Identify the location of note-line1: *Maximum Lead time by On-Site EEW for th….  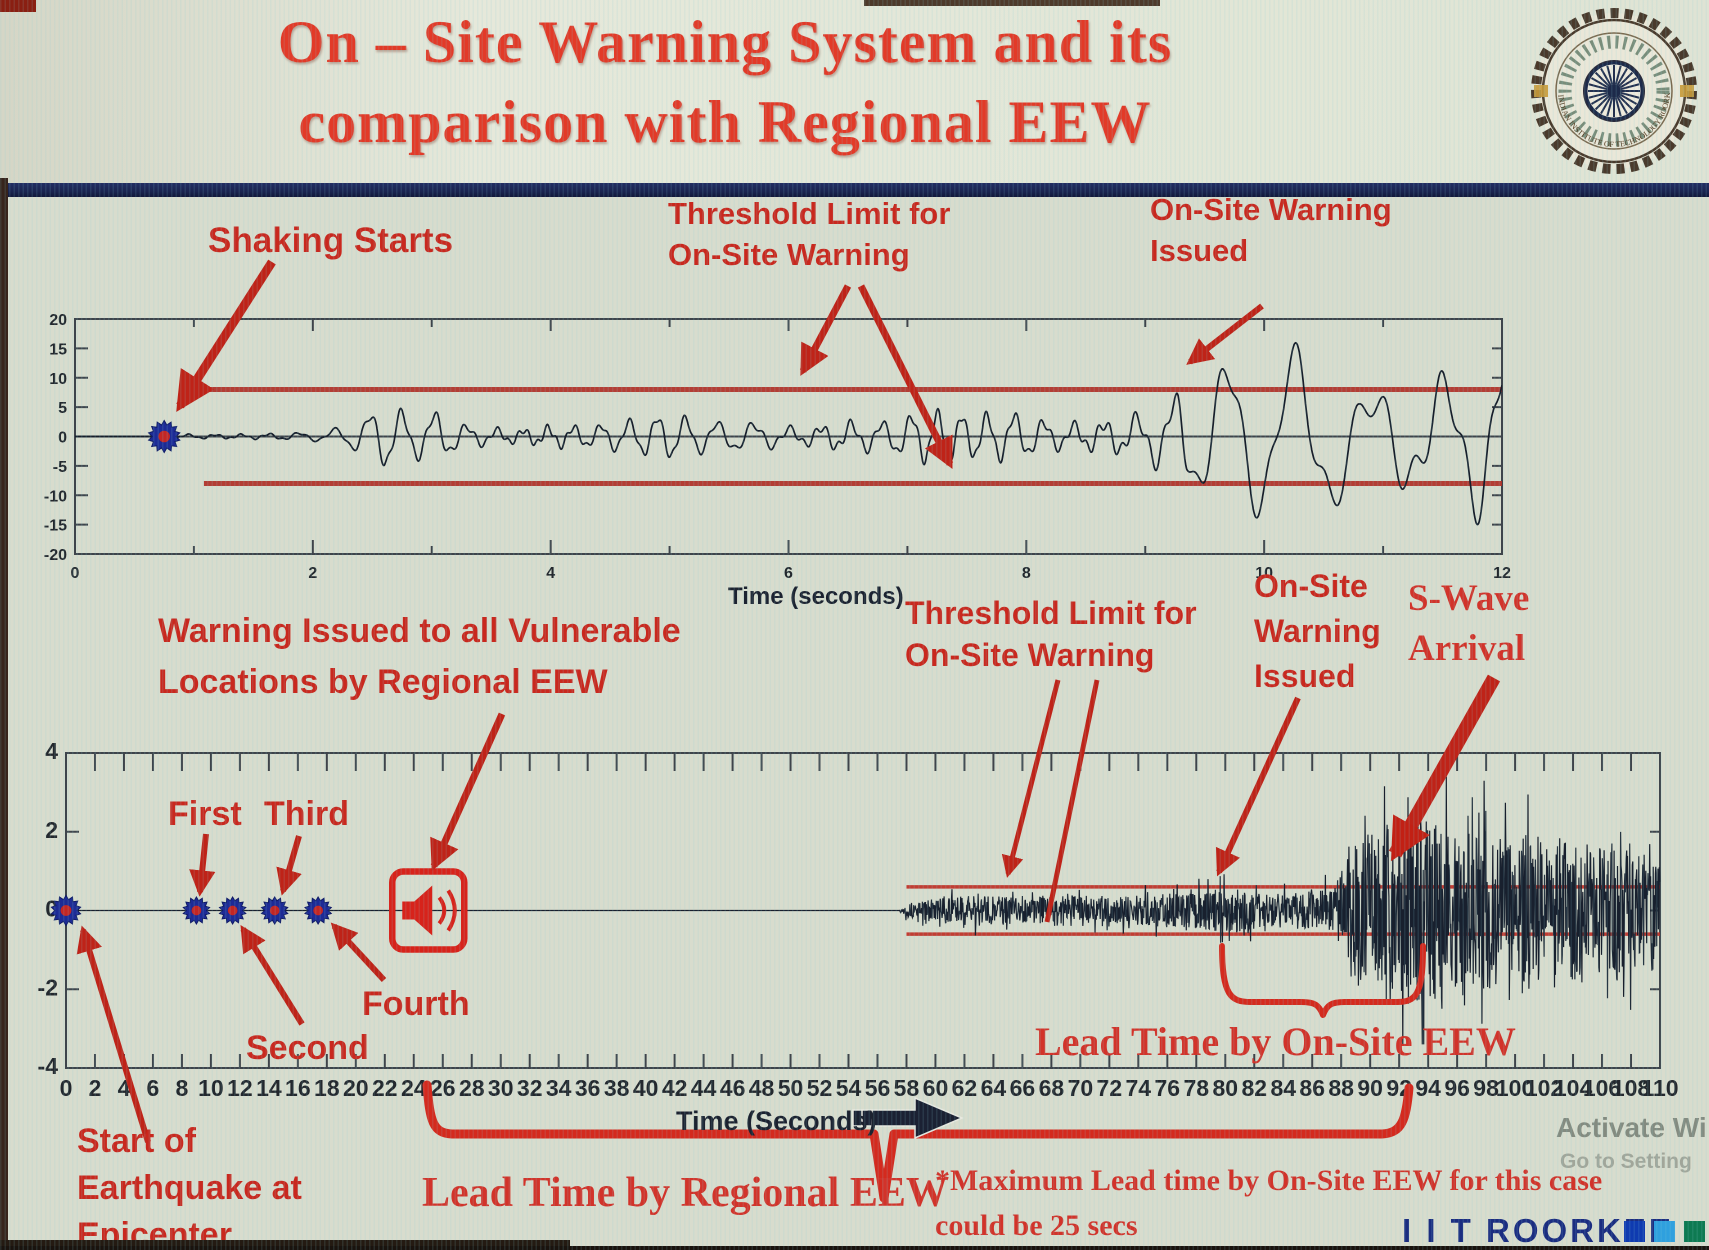
(1269, 1180).